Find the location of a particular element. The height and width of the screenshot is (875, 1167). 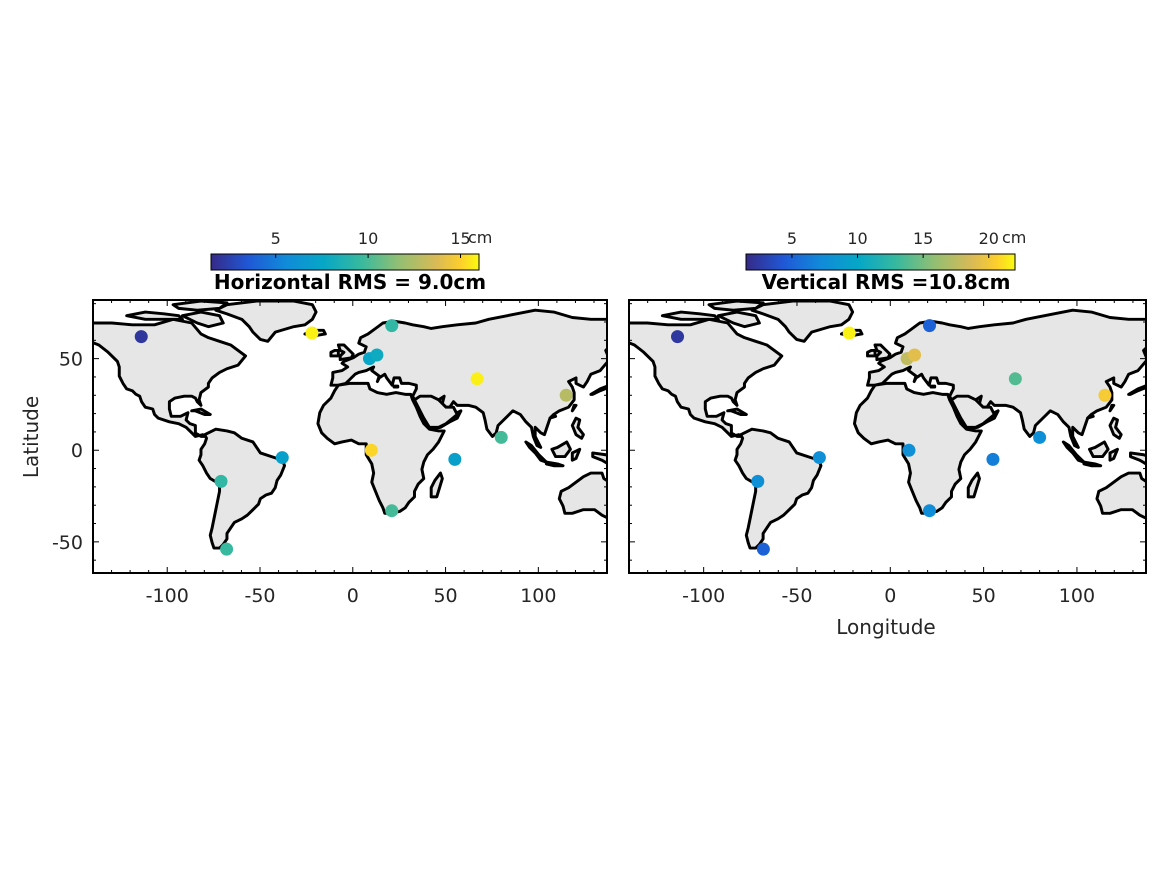

map-title-horizontal: Horizontal RMS = 9.0cm is located at coordinates (350, 282).